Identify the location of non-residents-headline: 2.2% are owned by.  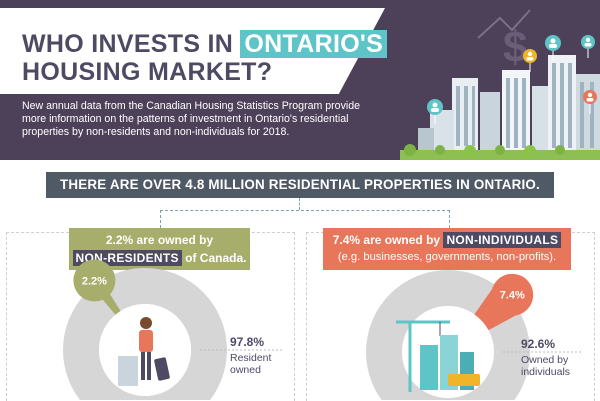
(159, 240).